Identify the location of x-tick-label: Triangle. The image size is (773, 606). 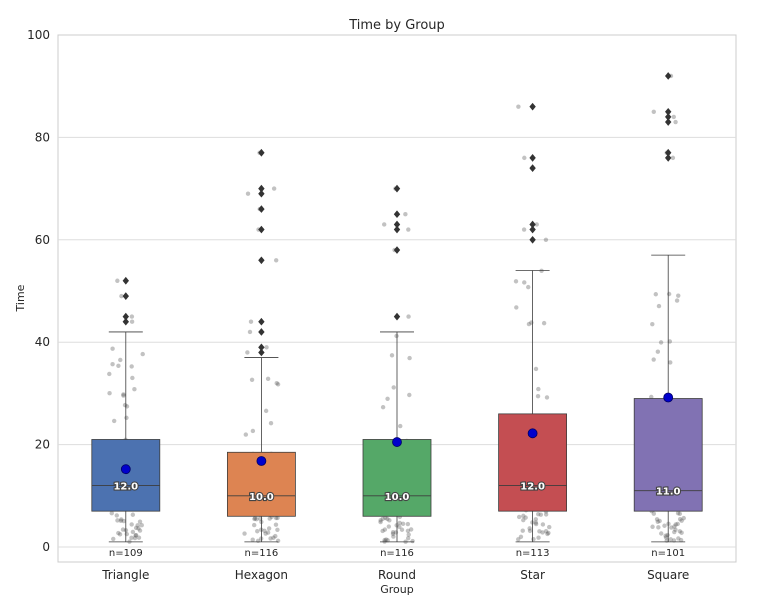
(125, 575).